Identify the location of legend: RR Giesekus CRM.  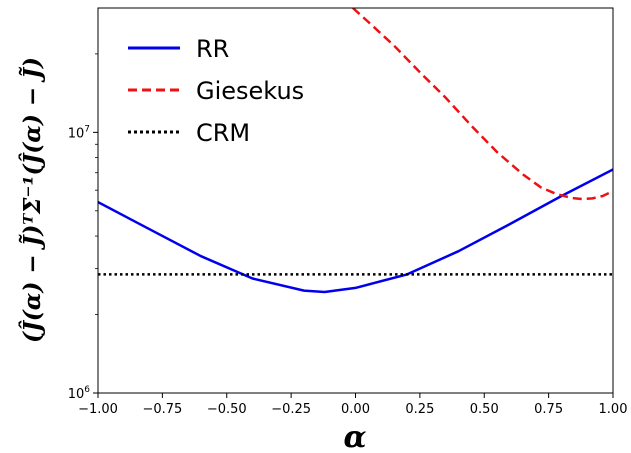
(216, 91).